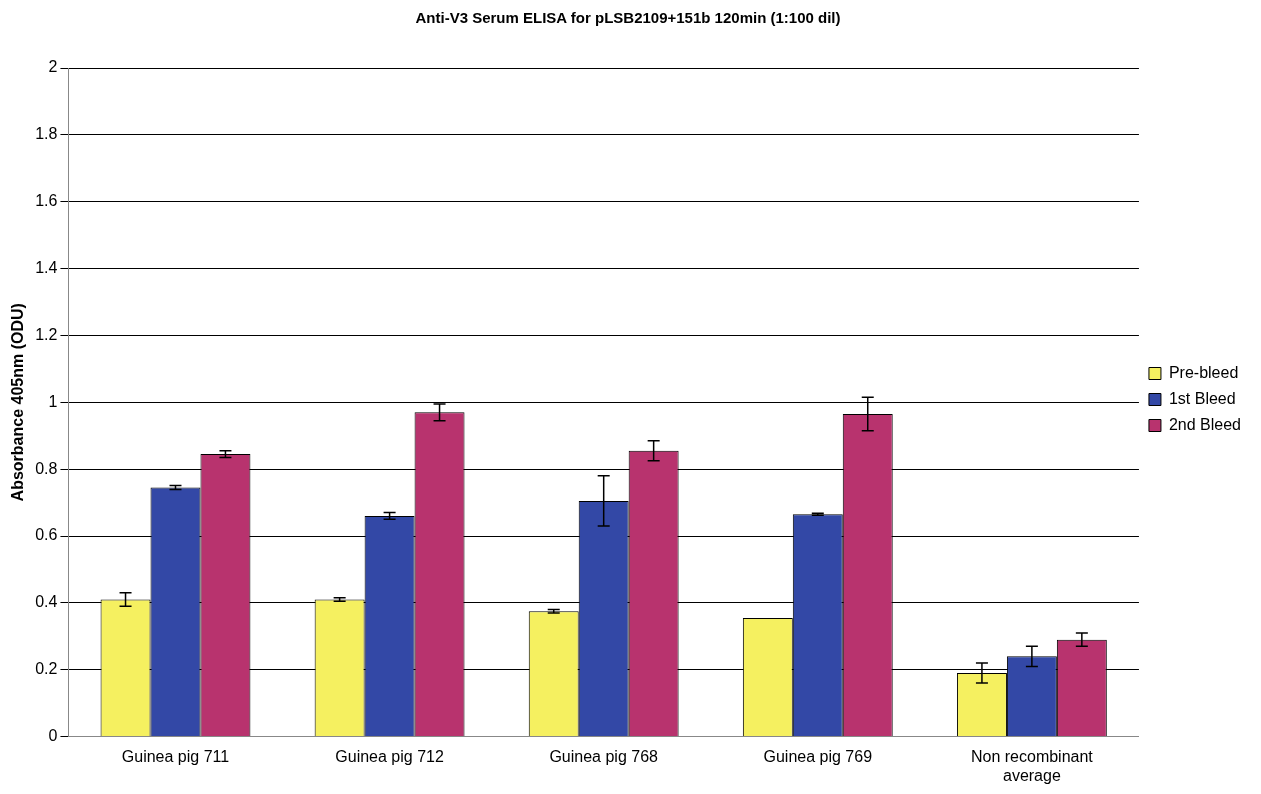 The width and height of the screenshot is (1261, 794). What do you see at coordinates (389, 756) in the screenshot?
I see `x-tick-label: Guinea pig 712` at bounding box center [389, 756].